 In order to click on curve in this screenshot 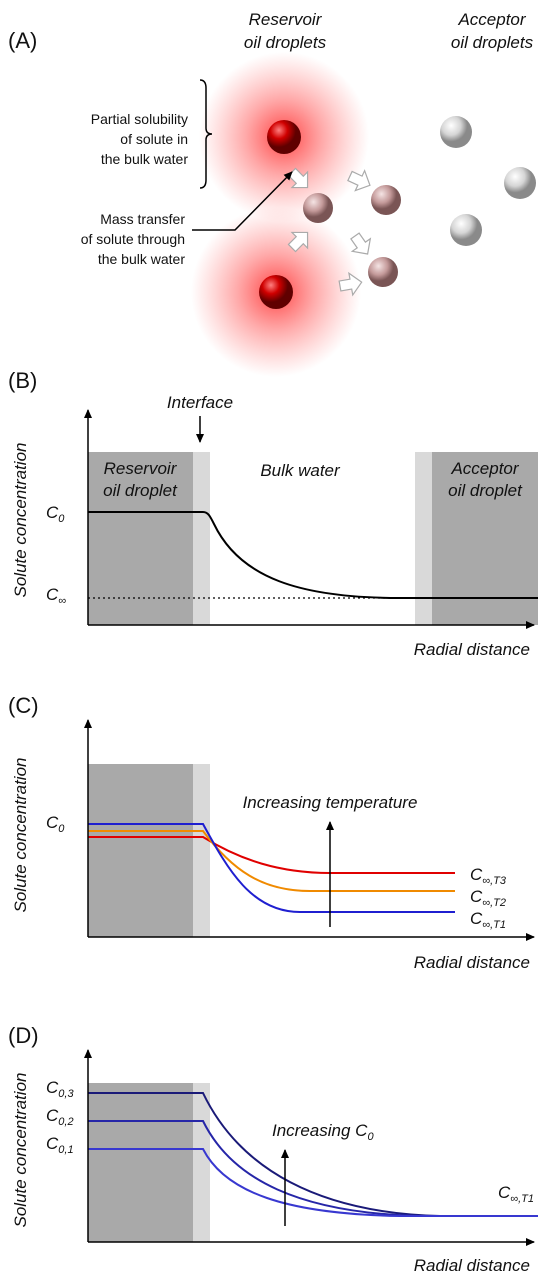, I will do `click(313, 555)`.